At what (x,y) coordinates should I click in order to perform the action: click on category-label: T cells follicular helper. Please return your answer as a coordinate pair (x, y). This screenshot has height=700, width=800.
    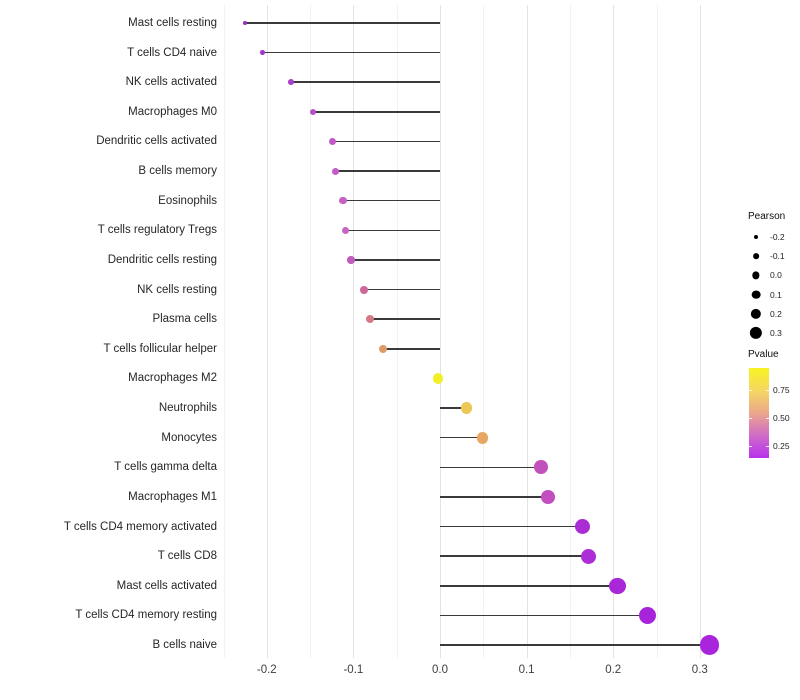
    Looking at the image, I should click on (160, 348).